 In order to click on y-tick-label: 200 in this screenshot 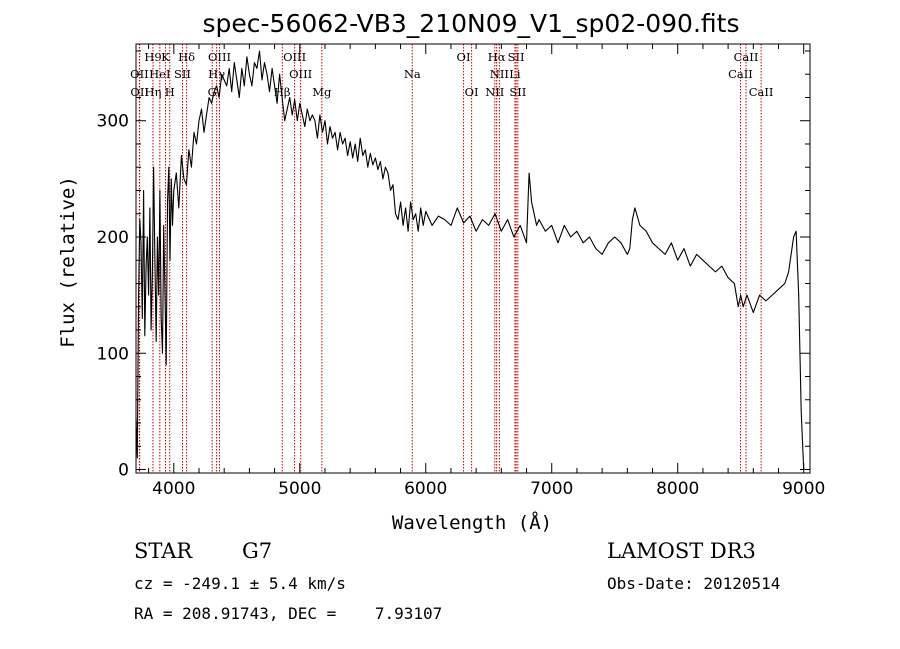, I will do `click(113, 238)`.